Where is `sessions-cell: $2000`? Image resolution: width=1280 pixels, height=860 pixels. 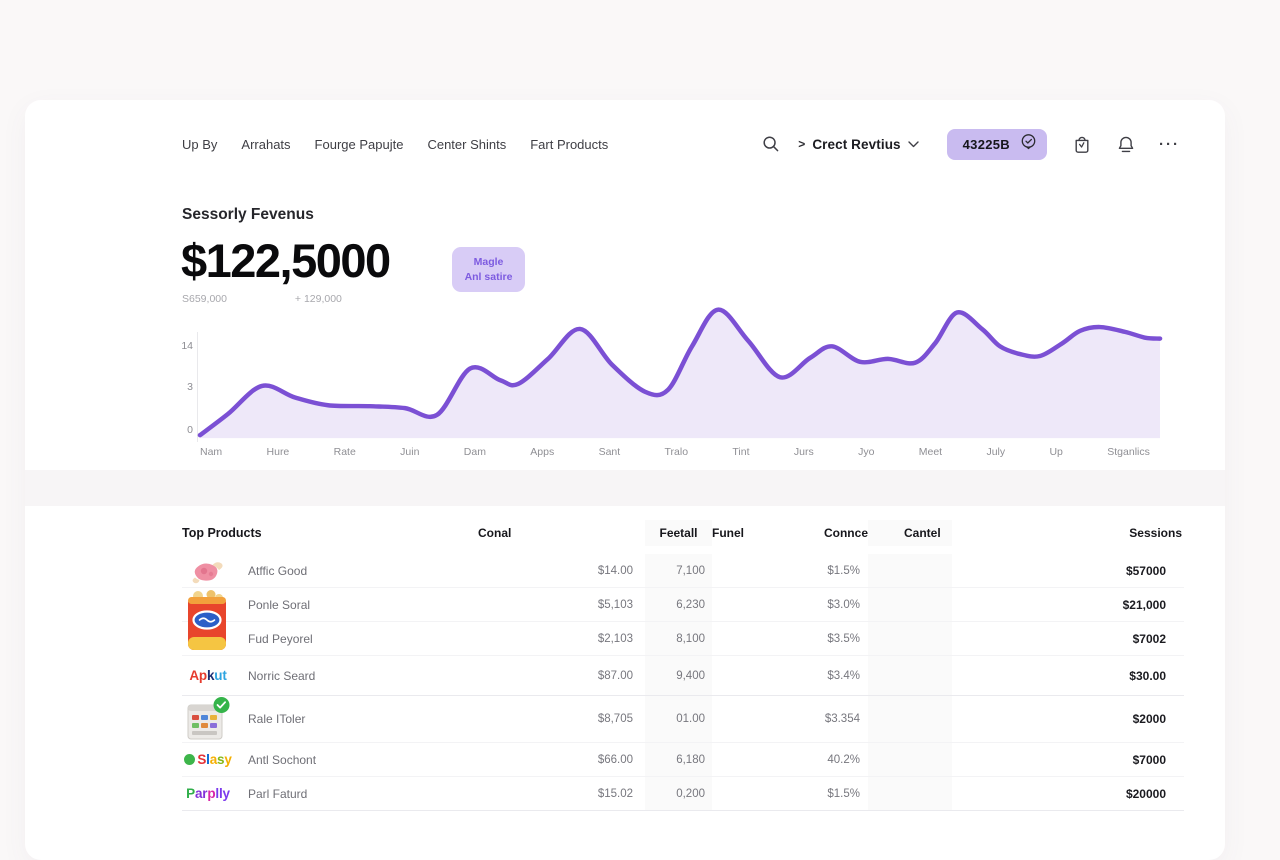
sessions-cell: $2000 is located at coordinates (1149, 719).